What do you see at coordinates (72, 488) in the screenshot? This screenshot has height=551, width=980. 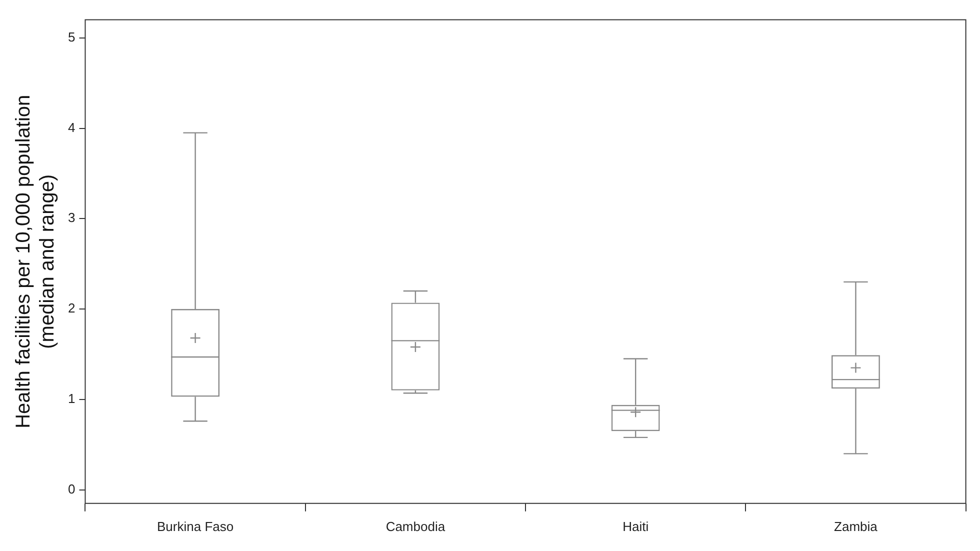 I see `y-tick-label: 0` at bounding box center [72, 488].